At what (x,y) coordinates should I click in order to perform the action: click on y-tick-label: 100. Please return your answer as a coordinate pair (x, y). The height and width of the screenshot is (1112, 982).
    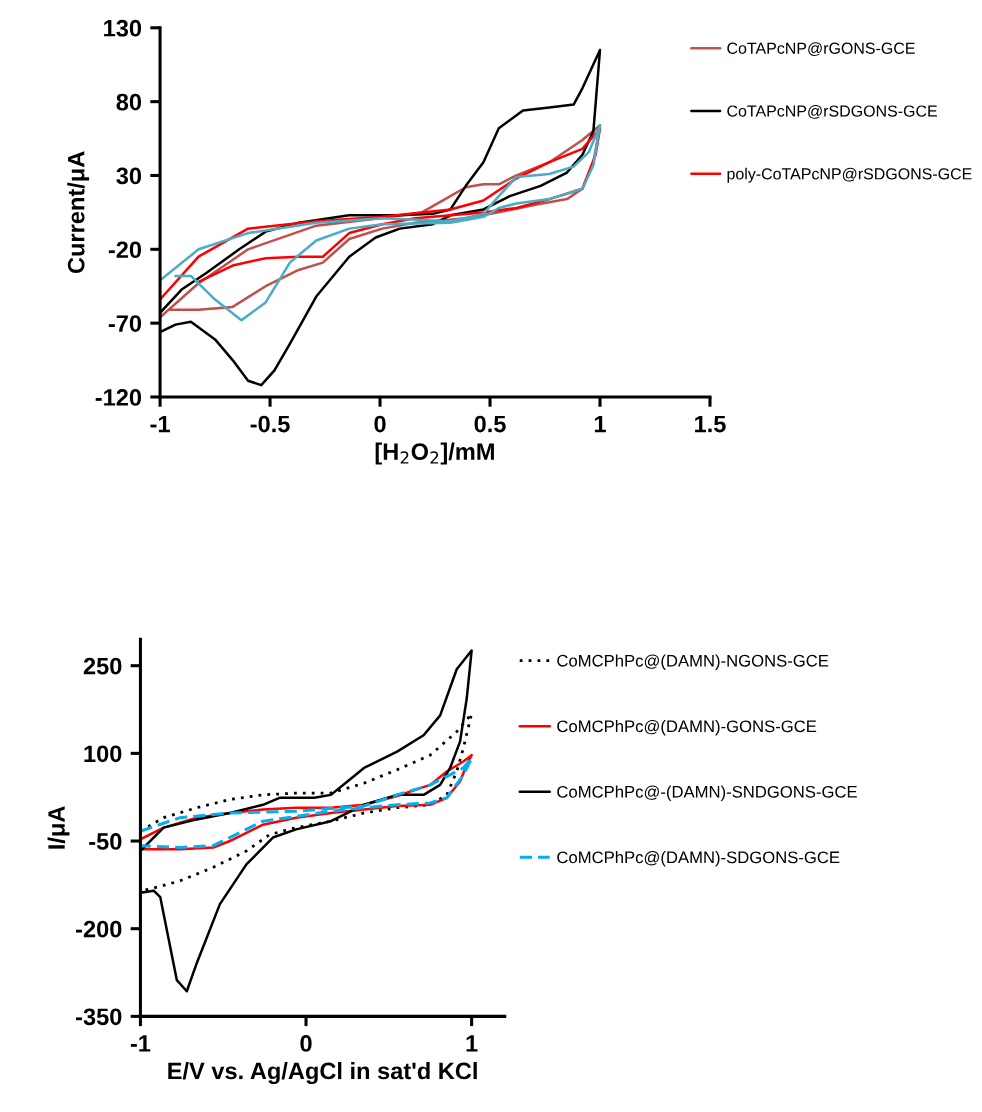
    Looking at the image, I should click on (103, 754).